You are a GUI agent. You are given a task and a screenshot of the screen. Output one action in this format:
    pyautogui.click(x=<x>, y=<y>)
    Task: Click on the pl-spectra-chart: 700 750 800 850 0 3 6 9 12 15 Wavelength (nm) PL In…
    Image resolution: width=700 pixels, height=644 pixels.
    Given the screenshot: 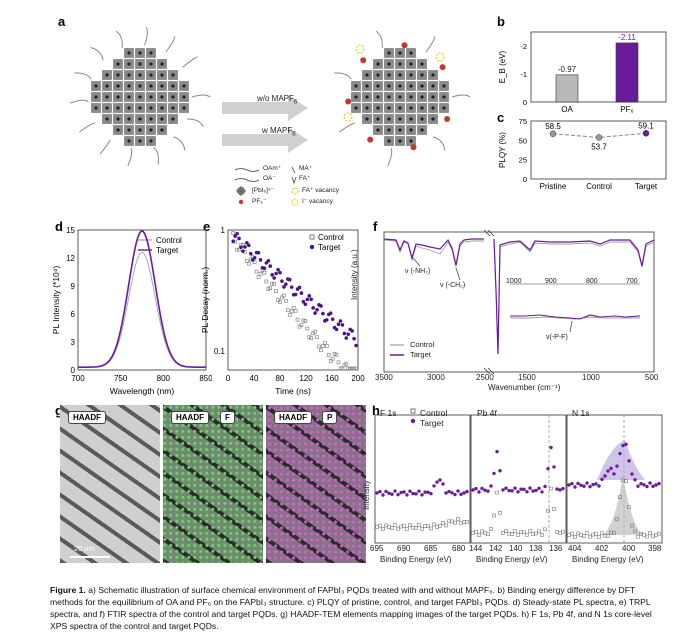 What is the action you would take?
    pyautogui.click(x=132, y=311)
    